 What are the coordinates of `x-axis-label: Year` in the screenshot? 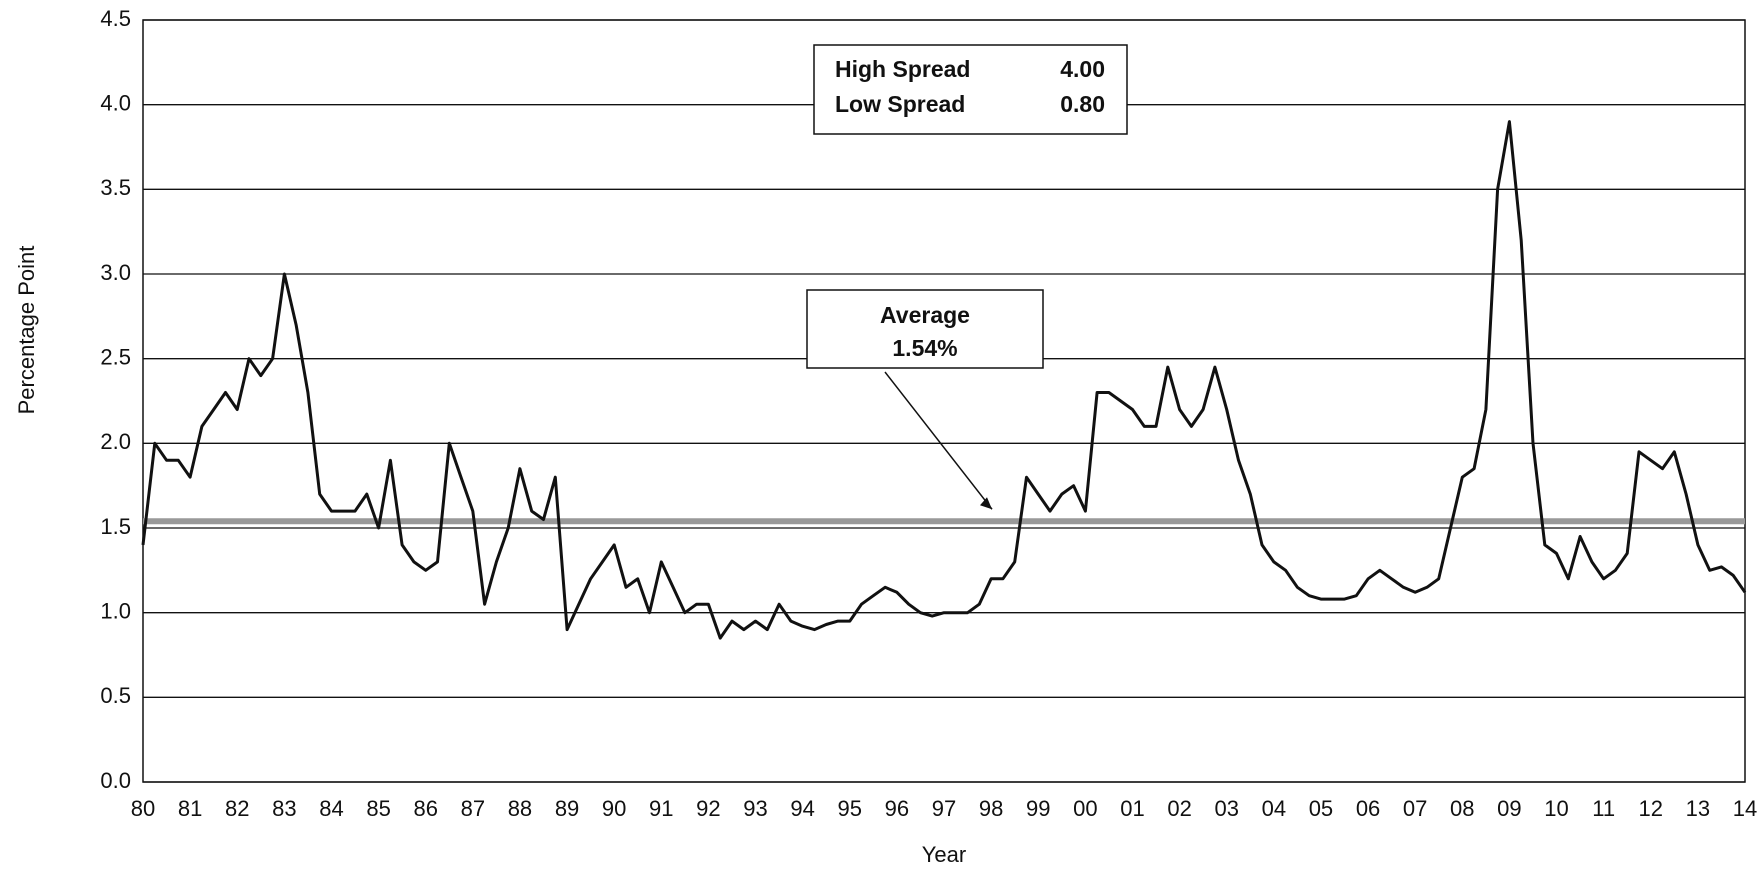 It's located at (944, 854).